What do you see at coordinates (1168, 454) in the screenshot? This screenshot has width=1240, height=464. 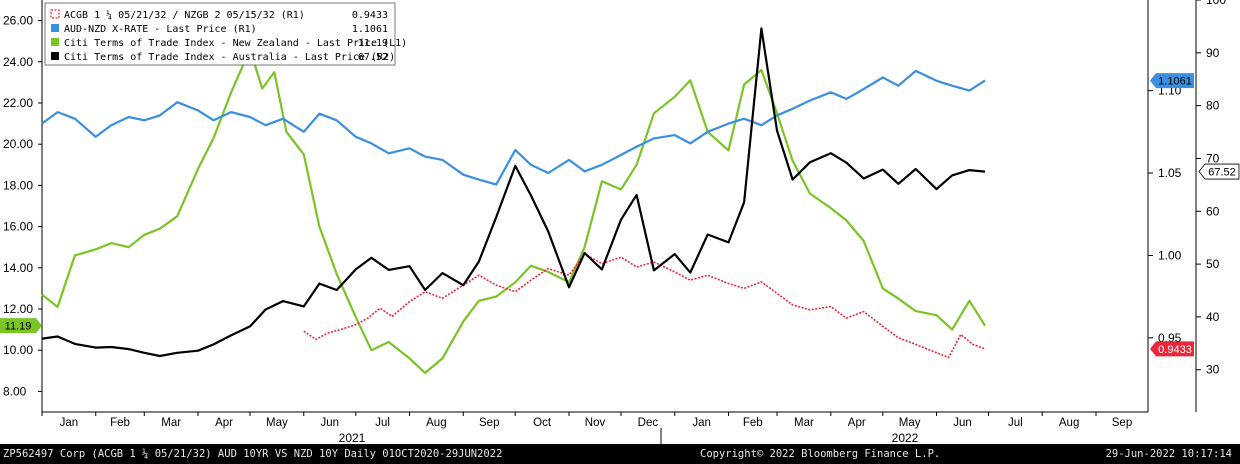 I see `footer-timestamp: 29-Jun-2022 10:17:14` at bounding box center [1168, 454].